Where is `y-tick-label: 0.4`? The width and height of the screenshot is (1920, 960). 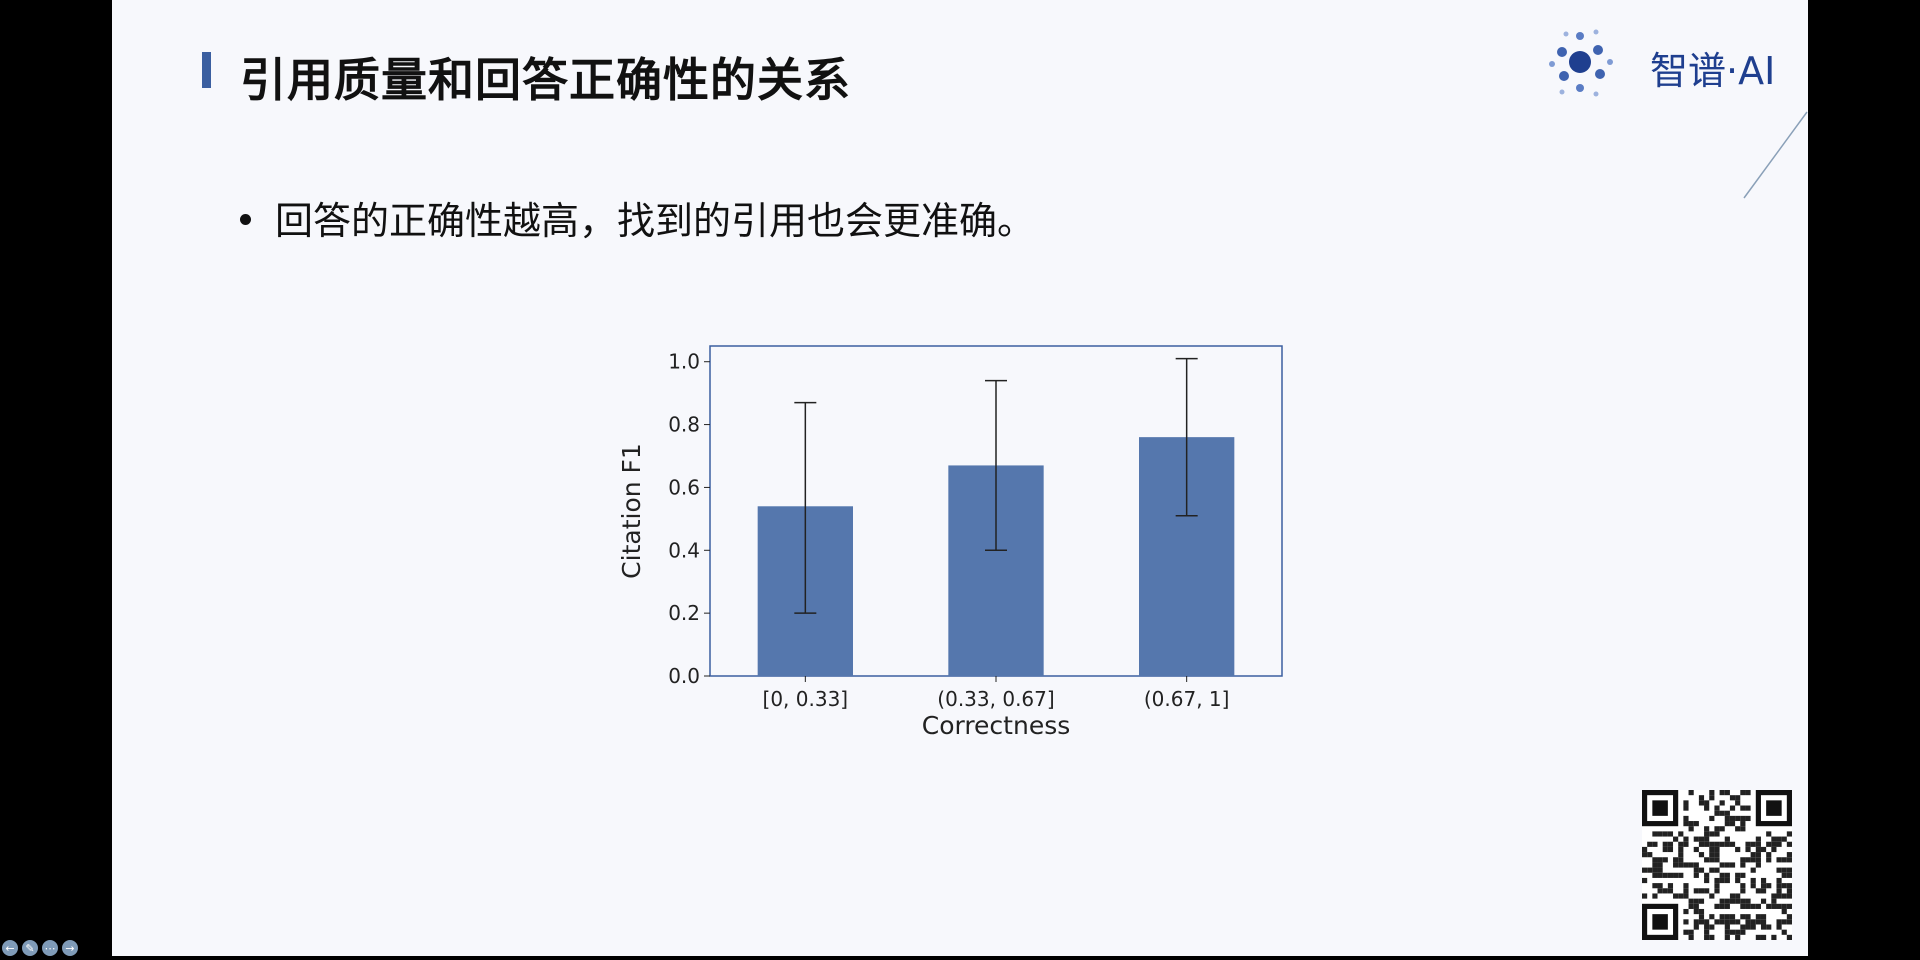 y-tick-label: 0.4 is located at coordinates (684, 550).